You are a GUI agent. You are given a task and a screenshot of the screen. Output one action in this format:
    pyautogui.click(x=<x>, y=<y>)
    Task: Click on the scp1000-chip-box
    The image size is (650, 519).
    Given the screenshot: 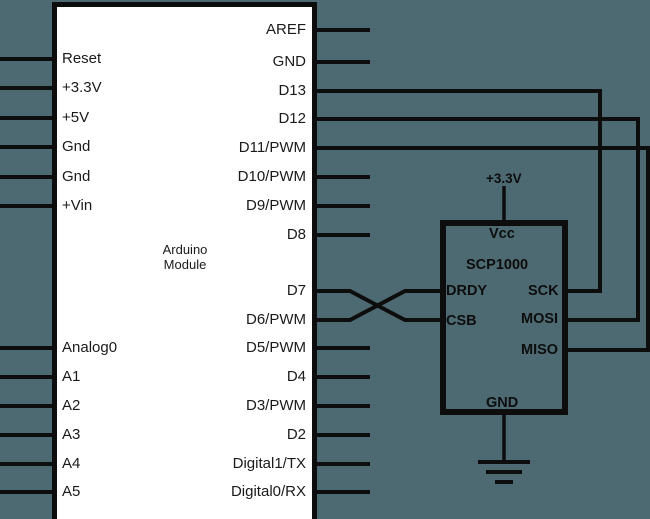 What is the action you would take?
    pyautogui.click(x=504, y=317)
    